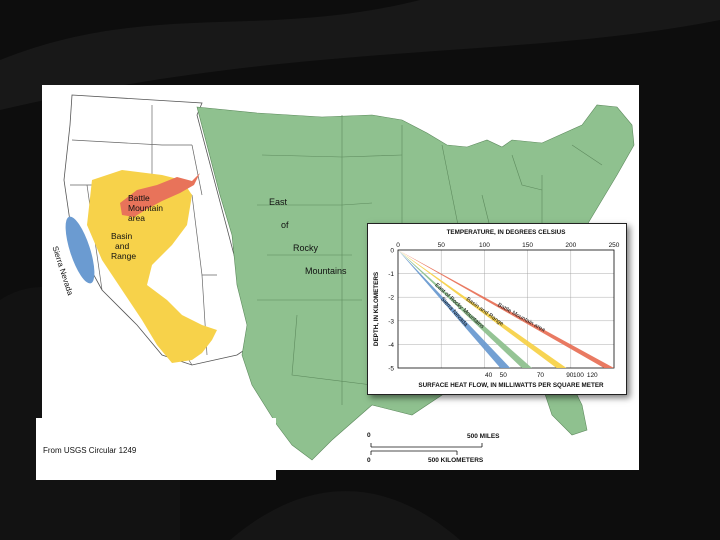 This screenshot has width=720, height=540. What do you see at coordinates (506, 232) in the screenshot?
I see `top-axis-label: TEMPERATURE, IN DEGREES CELSIUS` at bounding box center [506, 232].